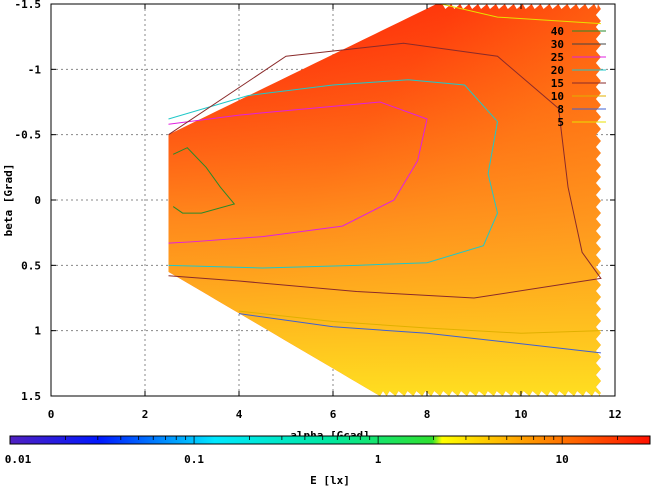 This screenshot has width=651, height=486. I want to click on y-tick-label: 1, so click(37, 331).